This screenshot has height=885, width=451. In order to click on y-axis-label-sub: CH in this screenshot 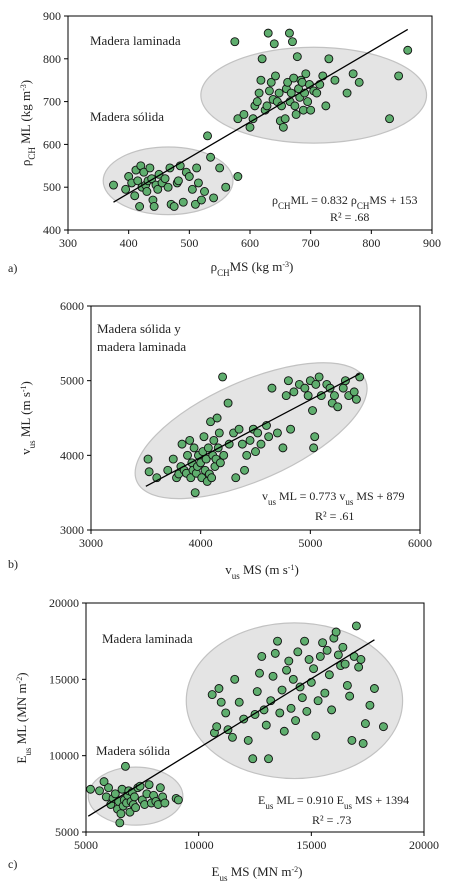, I will do `click(32, 153)`.